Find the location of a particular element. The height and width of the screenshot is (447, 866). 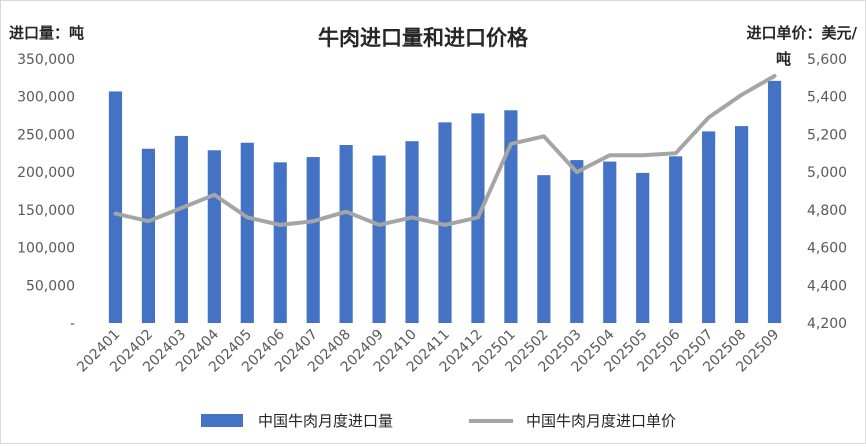

right-tick-label: 5,200 is located at coordinates (827, 135).